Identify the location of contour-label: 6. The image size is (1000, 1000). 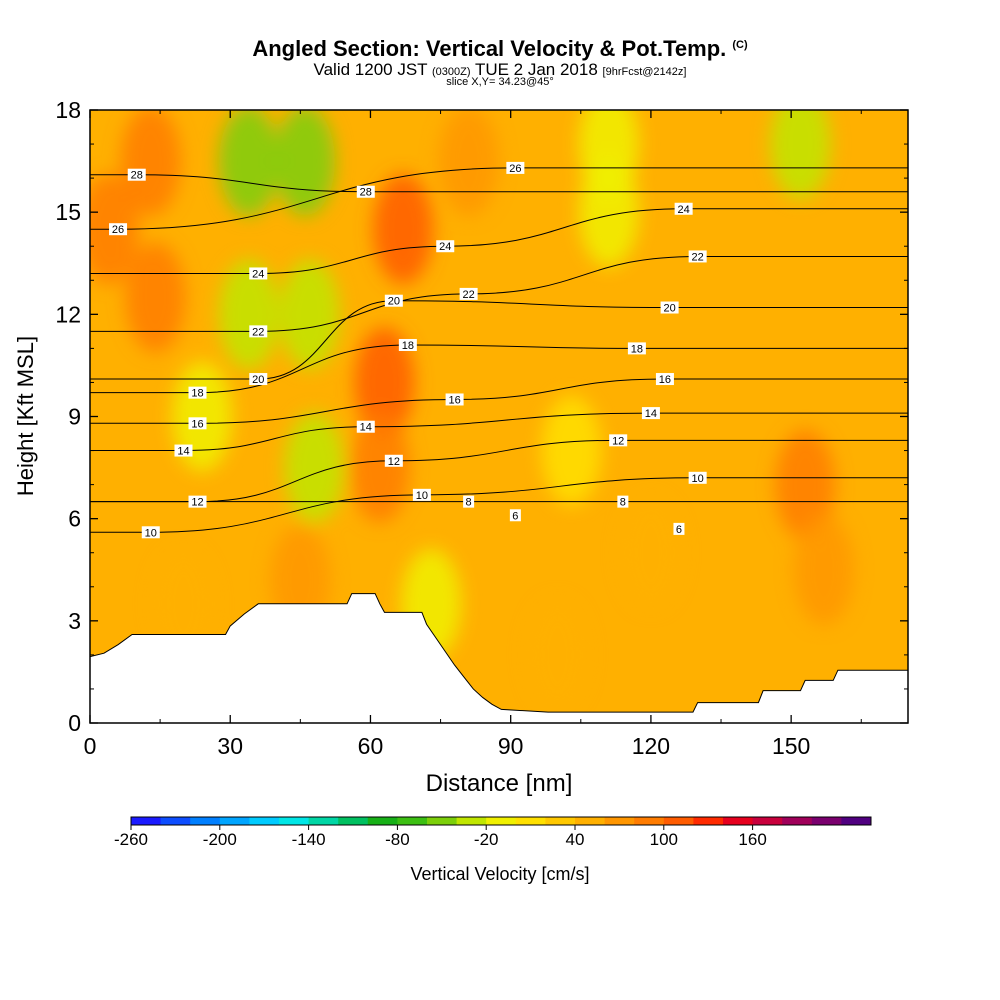
(679, 530).